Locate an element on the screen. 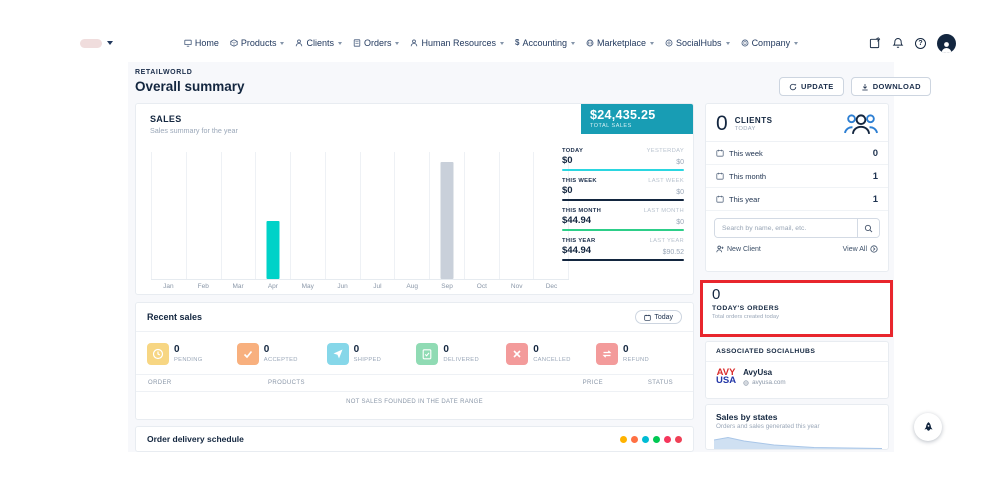  notes-icon is located at coordinates (875, 43).